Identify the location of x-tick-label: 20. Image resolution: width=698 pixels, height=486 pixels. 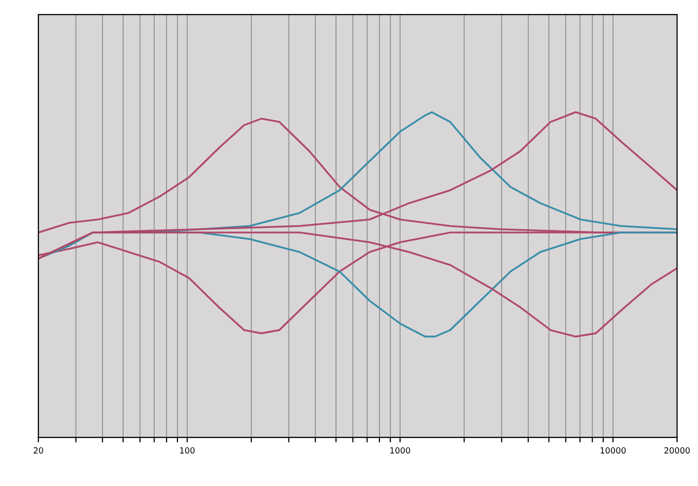
(39, 450).